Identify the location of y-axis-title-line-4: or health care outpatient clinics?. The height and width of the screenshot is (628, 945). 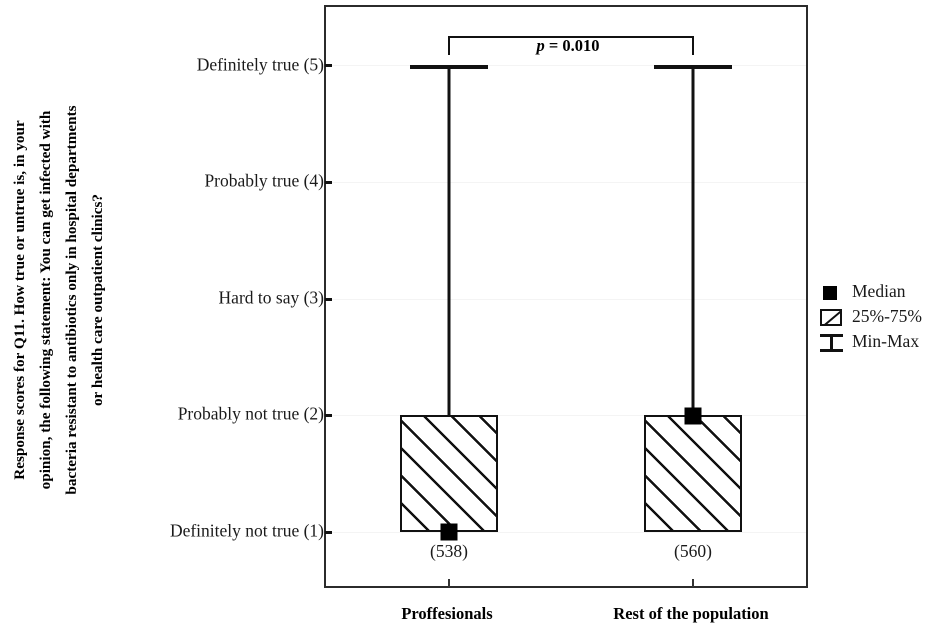
(97, 300).